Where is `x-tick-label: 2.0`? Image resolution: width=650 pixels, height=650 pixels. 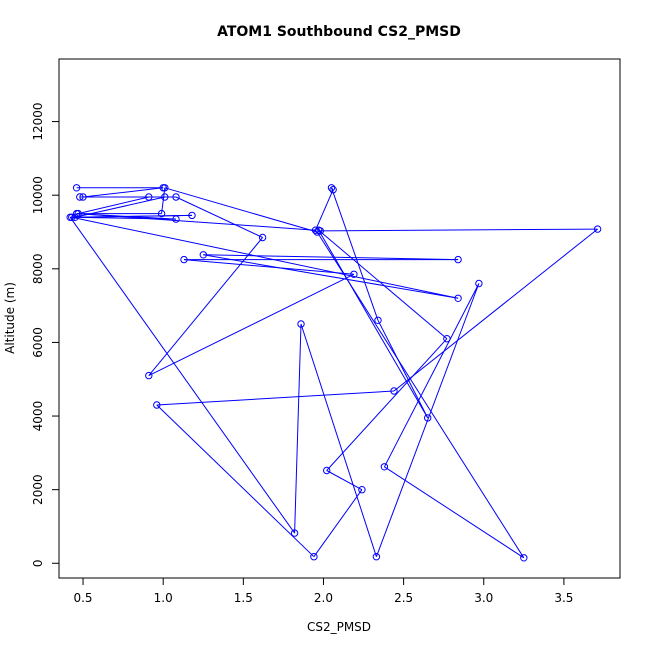 x-tick-label: 2.0 is located at coordinates (323, 598).